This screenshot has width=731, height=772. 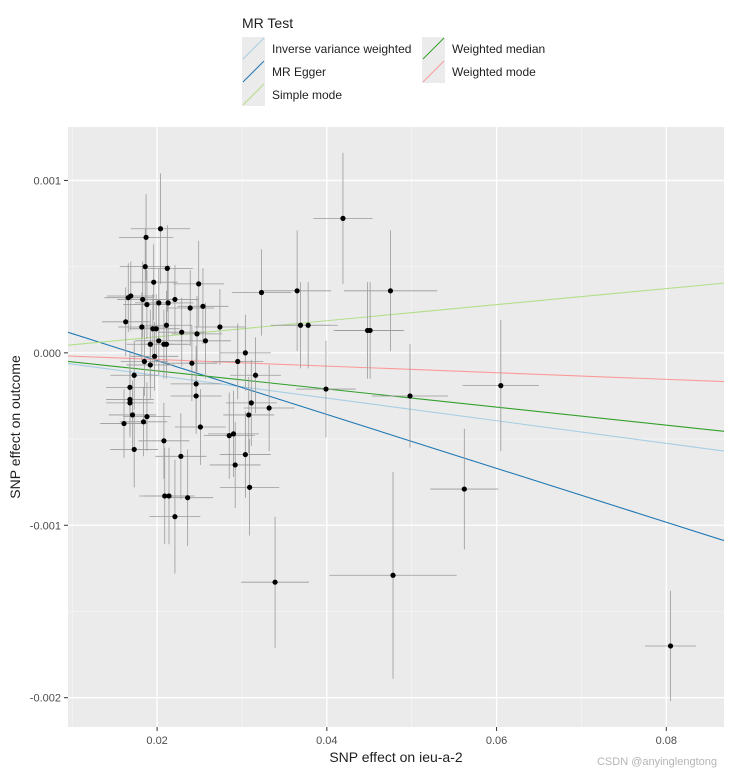 What do you see at coordinates (156, 741) in the screenshot?
I see `x-tick-label: 0.02` at bounding box center [156, 741].